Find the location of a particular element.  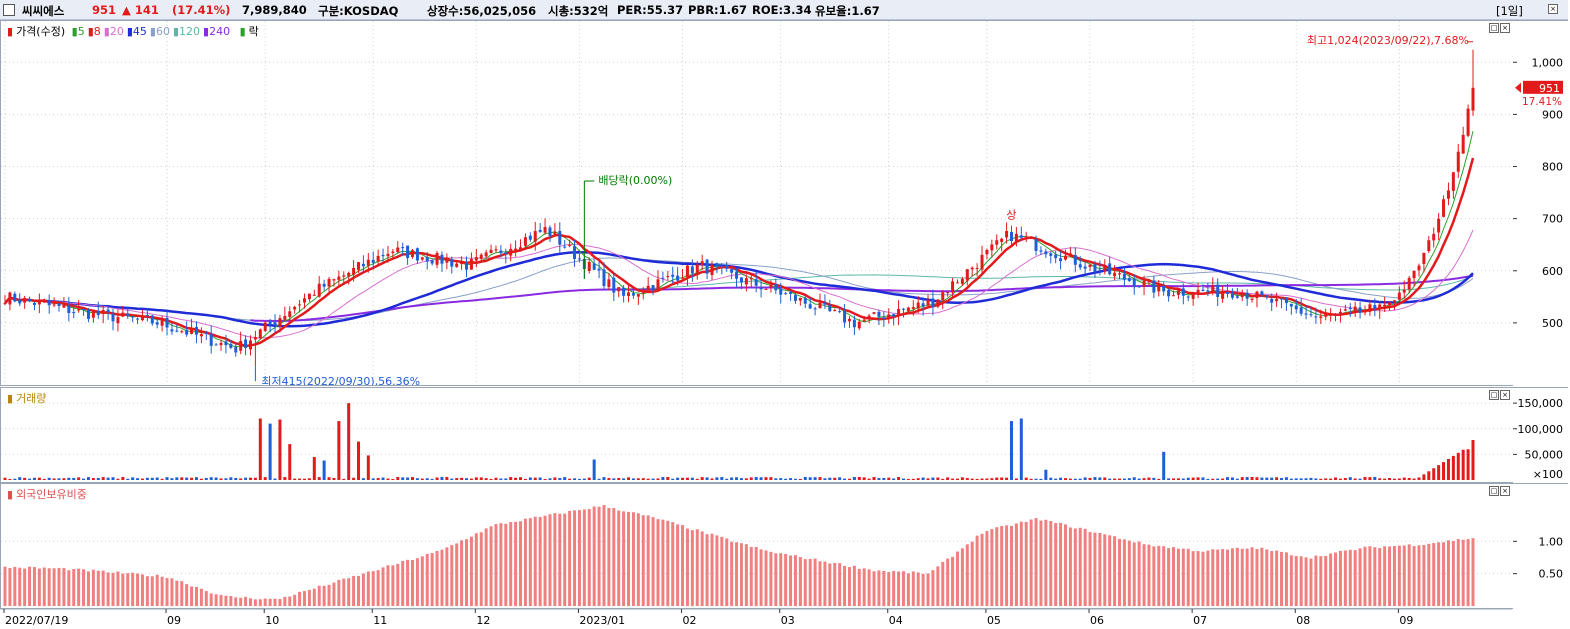

legend-ma-20: ▮20 is located at coordinates (113, 31).